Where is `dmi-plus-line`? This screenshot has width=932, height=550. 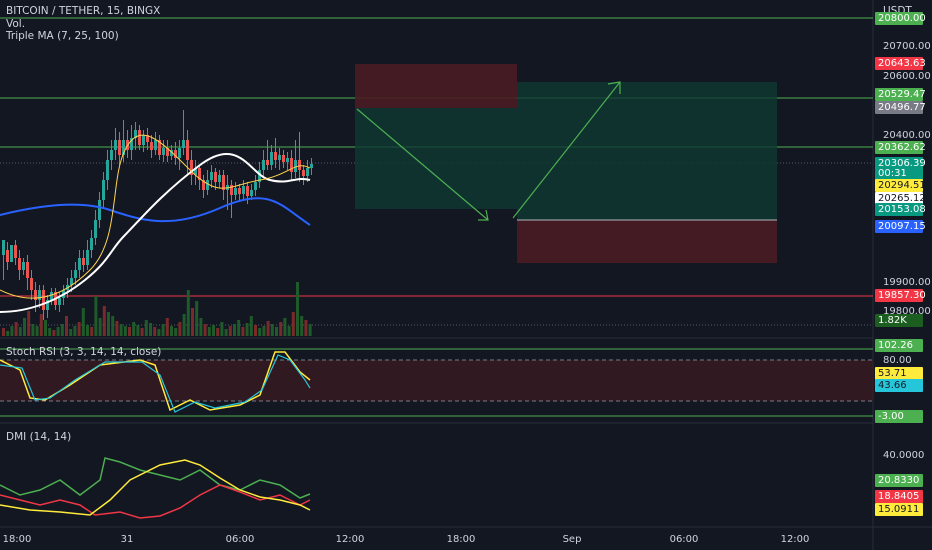 dmi-plus-line is located at coordinates (155, 478).